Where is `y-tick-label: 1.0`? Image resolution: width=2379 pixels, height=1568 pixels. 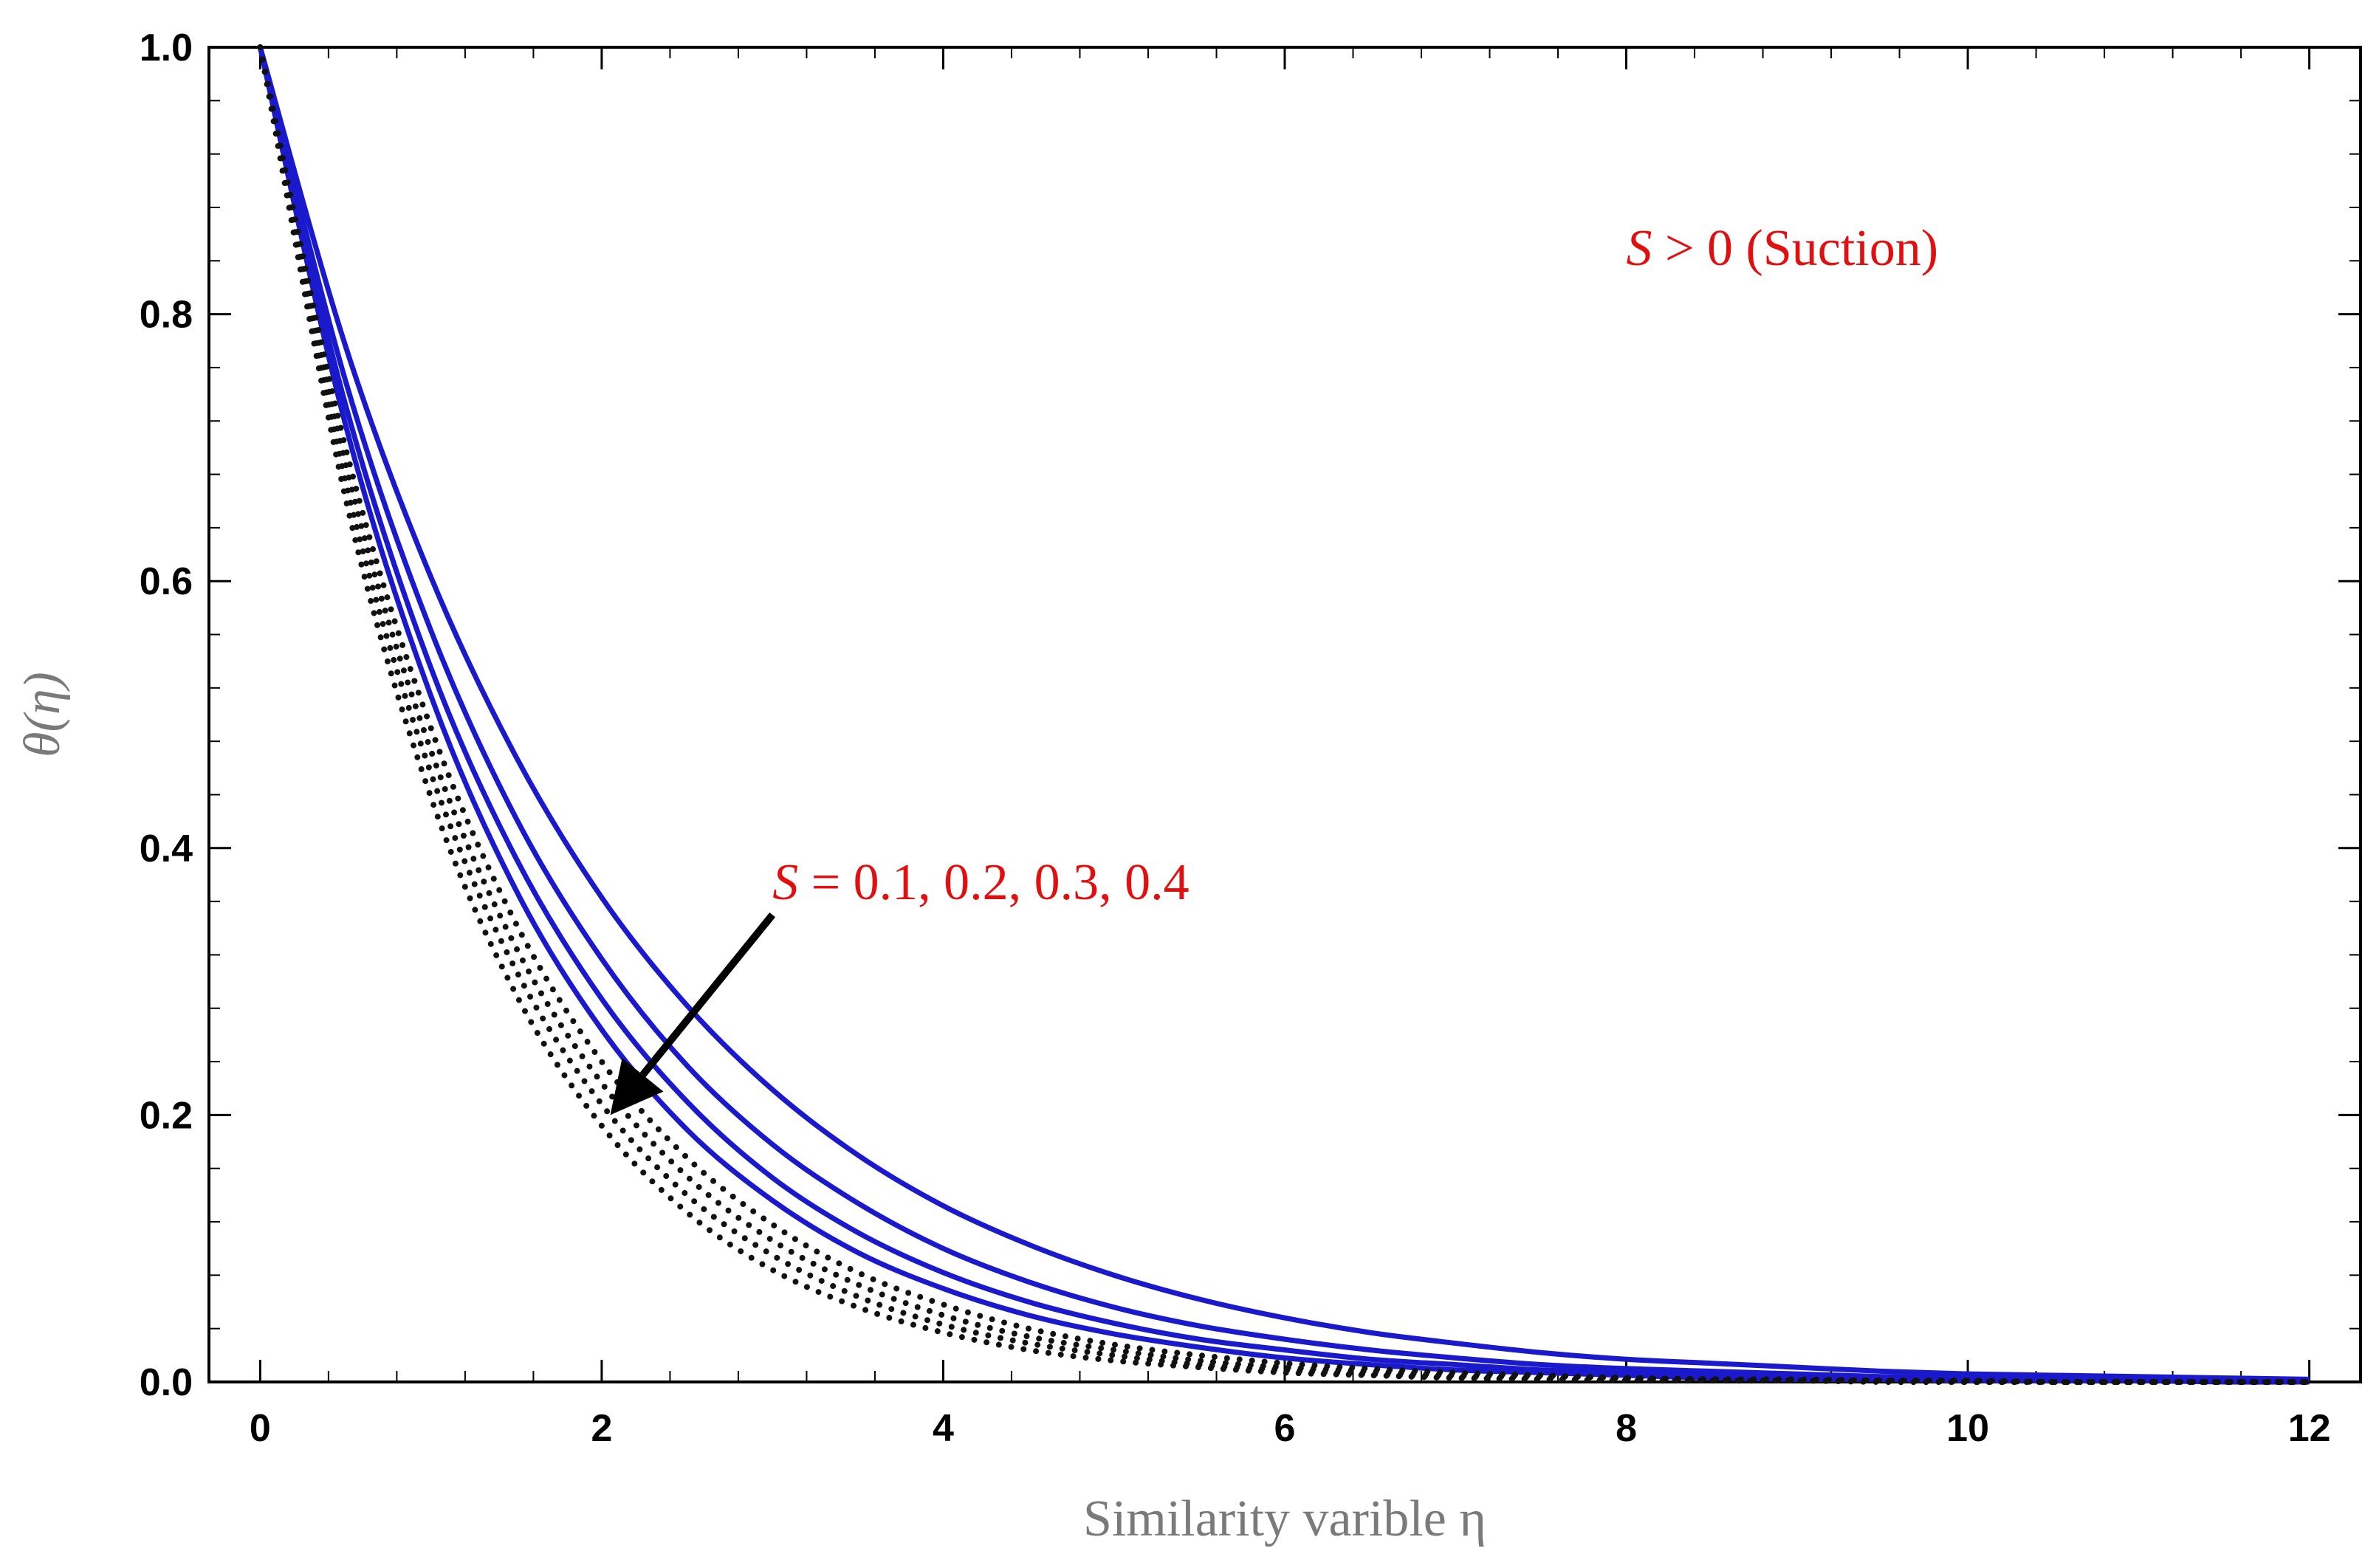 y-tick-label: 1.0 is located at coordinates (166, 48).